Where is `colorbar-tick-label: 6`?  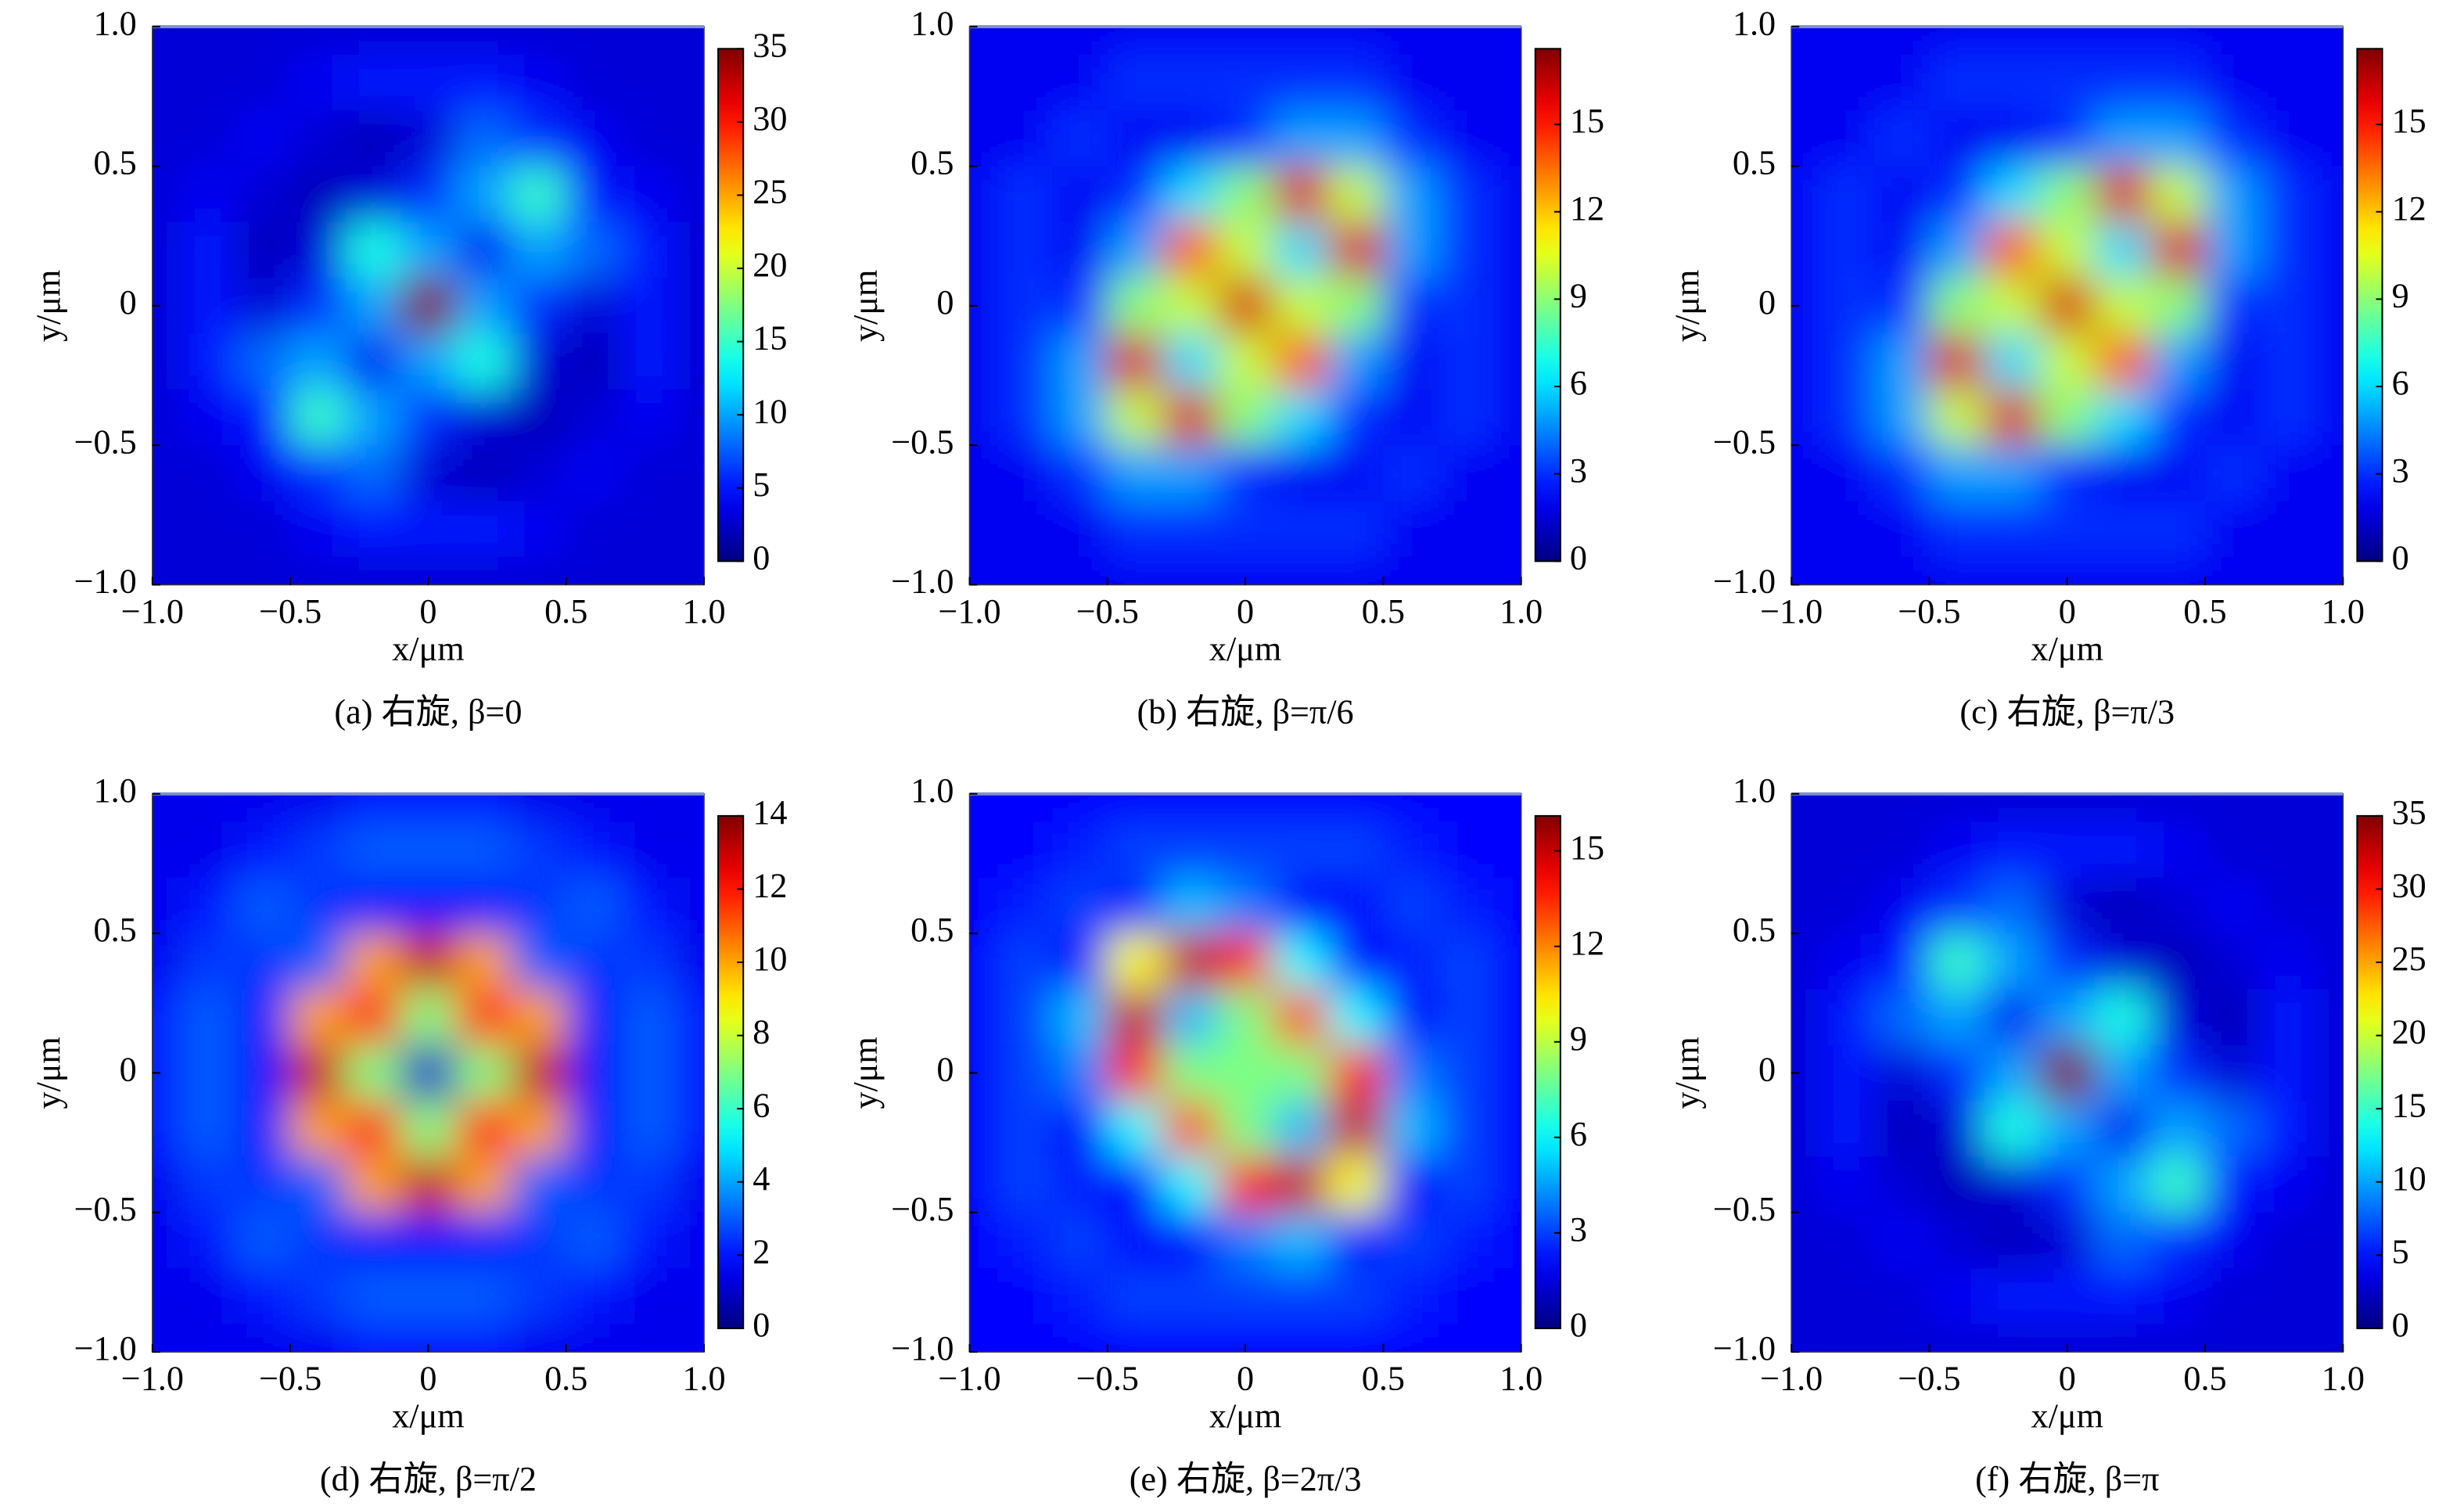
colorbar-tick-label: 6 is located at coordinates (1578, 383).